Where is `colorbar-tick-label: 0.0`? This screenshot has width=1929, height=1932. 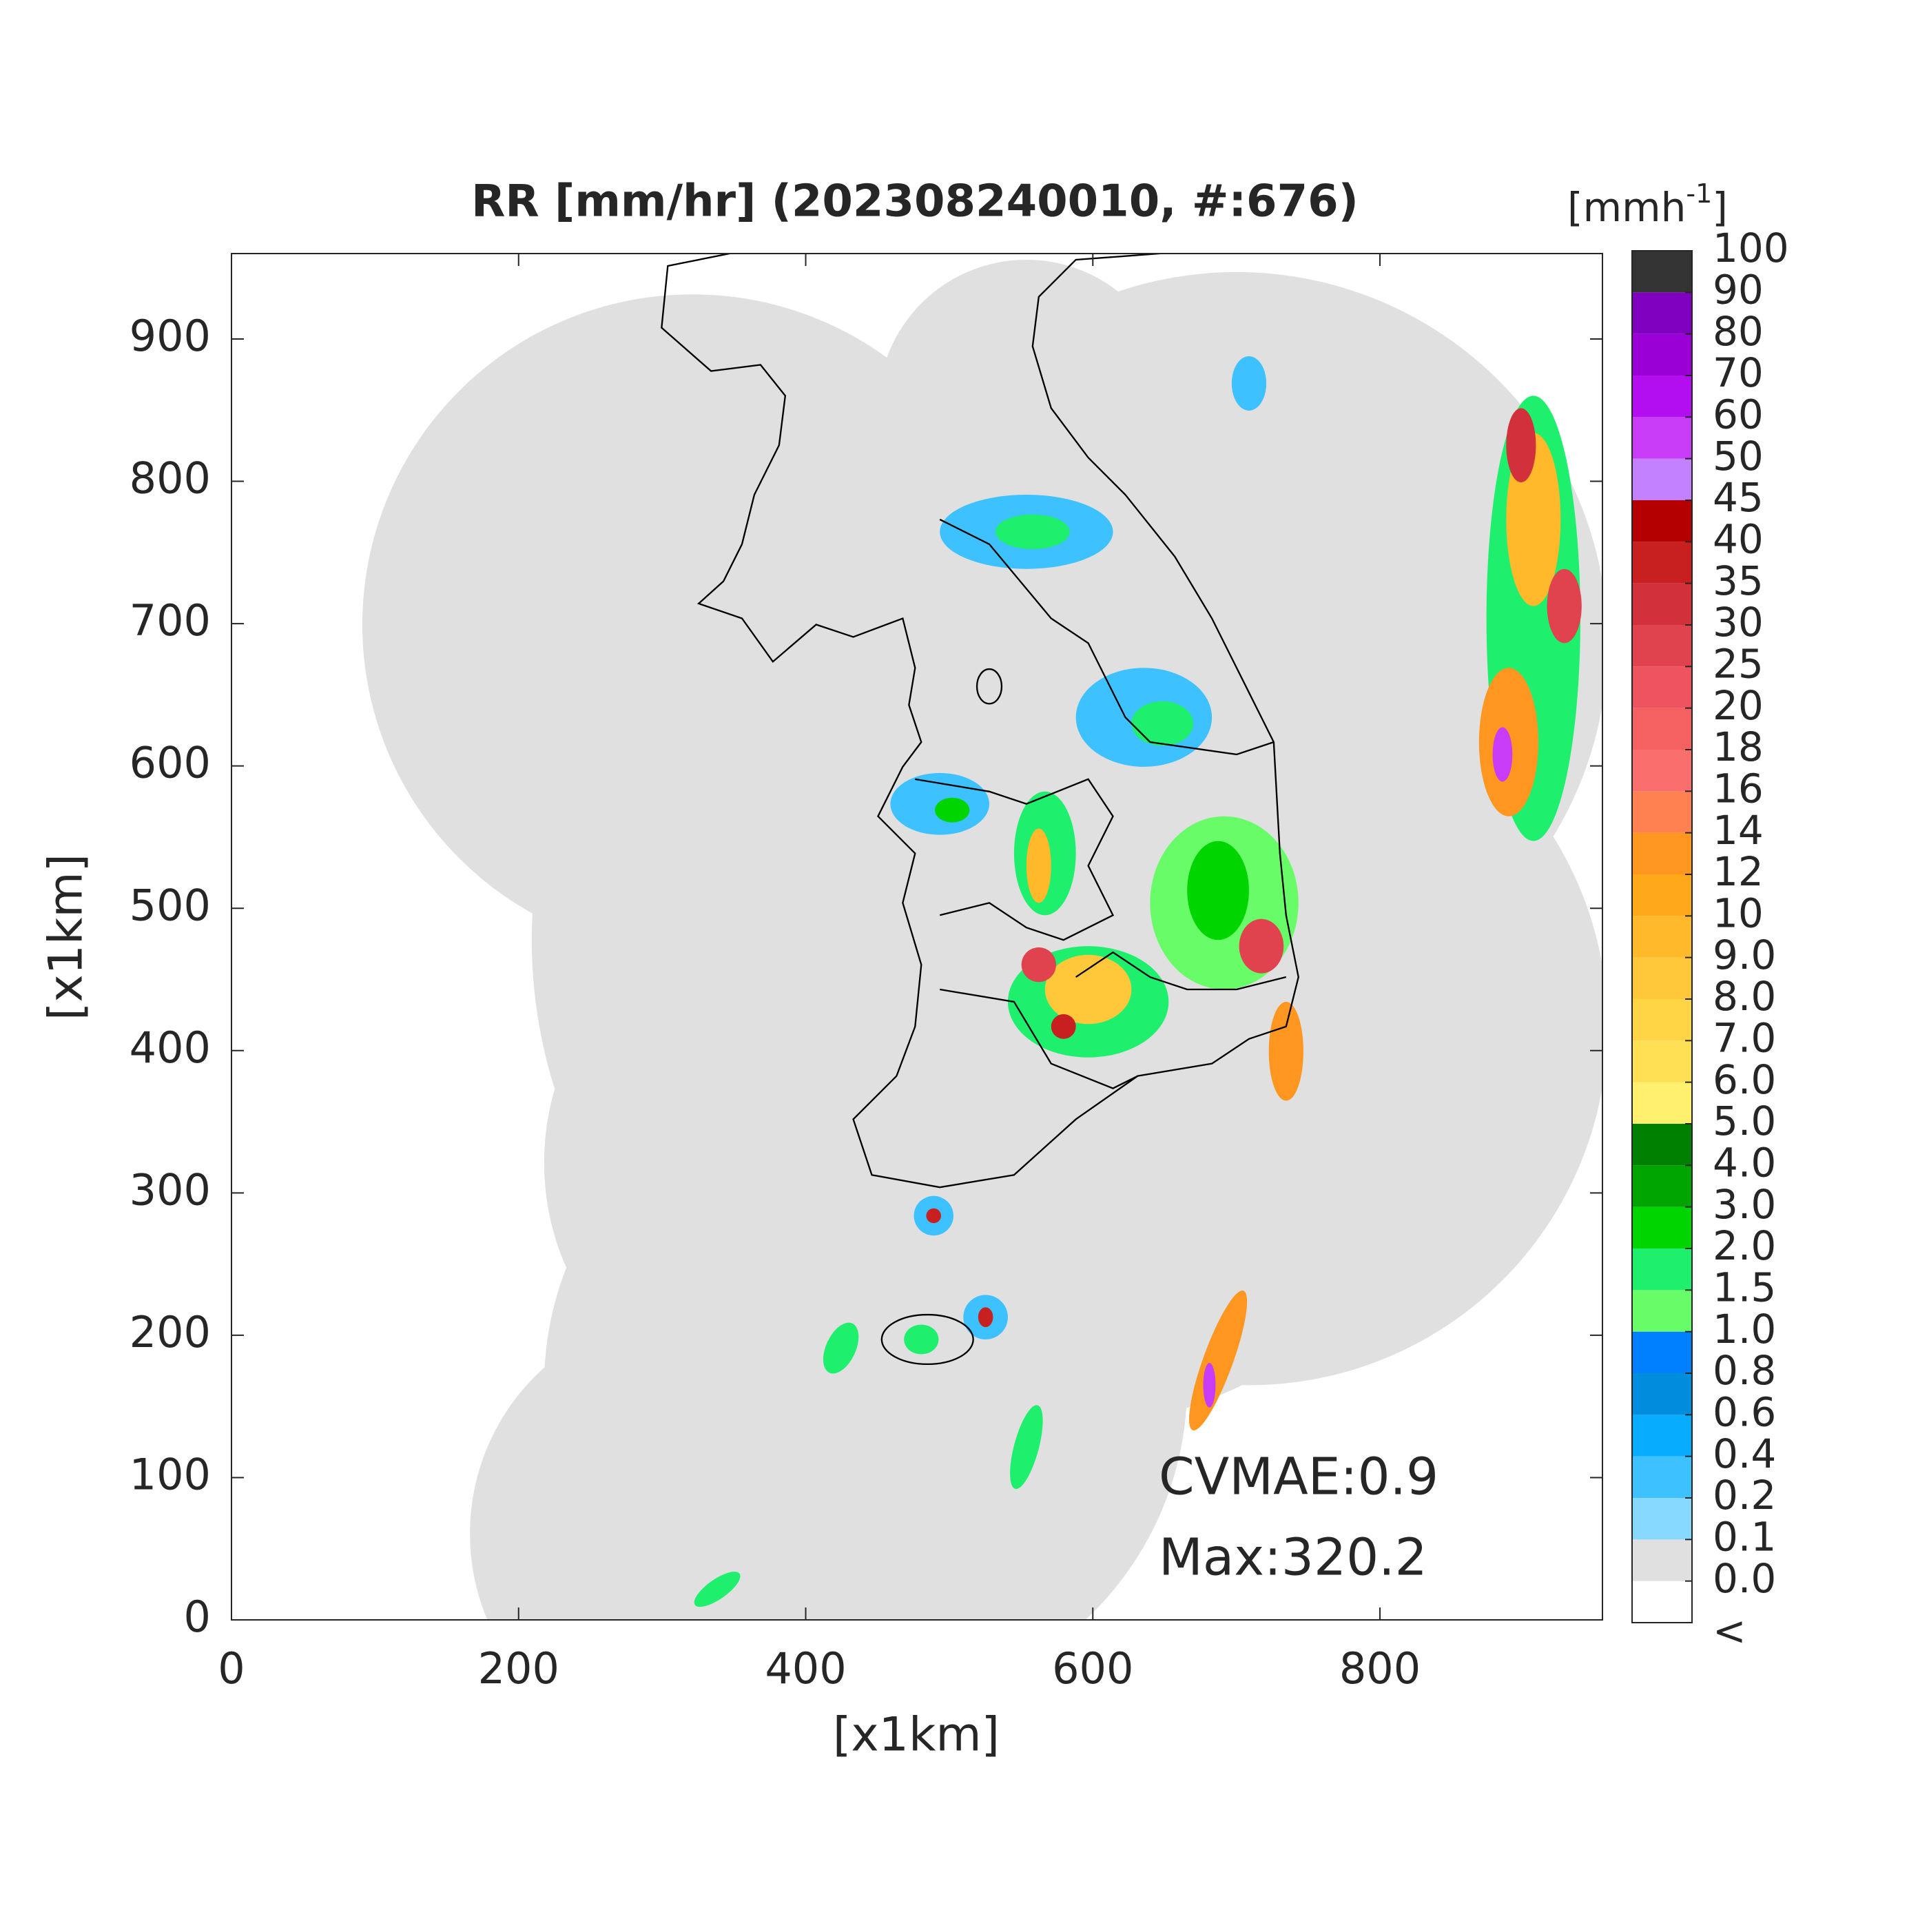
colorbar-tick-label: 0.0 is located at coordinates (1744, 1578).